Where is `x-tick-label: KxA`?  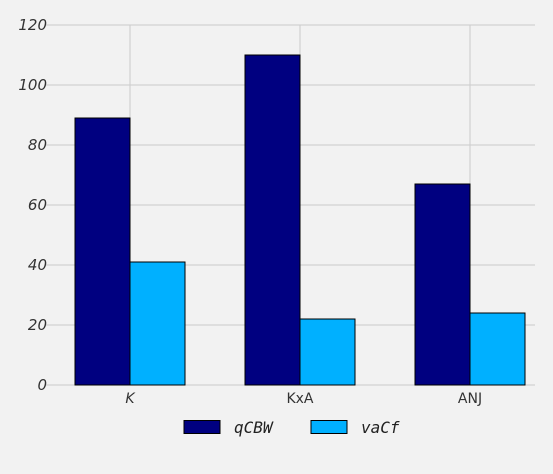
x-tick-label: KxA is located at coordinates (299, 399).